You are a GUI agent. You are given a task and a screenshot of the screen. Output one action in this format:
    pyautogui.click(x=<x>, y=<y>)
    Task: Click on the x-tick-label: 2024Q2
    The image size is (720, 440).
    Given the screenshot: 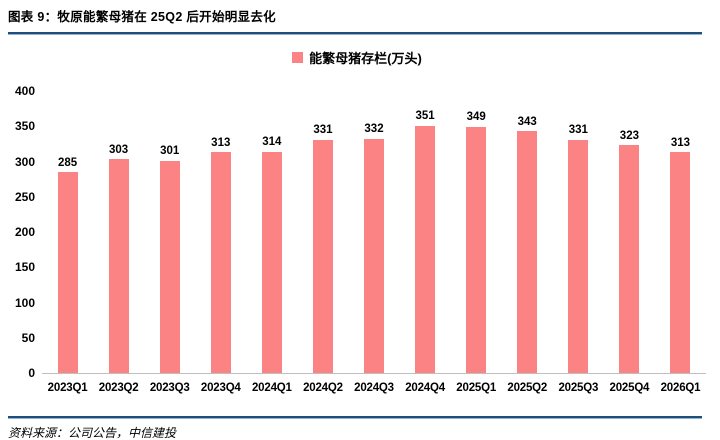 What is the action you would take?
    pyautogui.click(x=323, y=388)
    